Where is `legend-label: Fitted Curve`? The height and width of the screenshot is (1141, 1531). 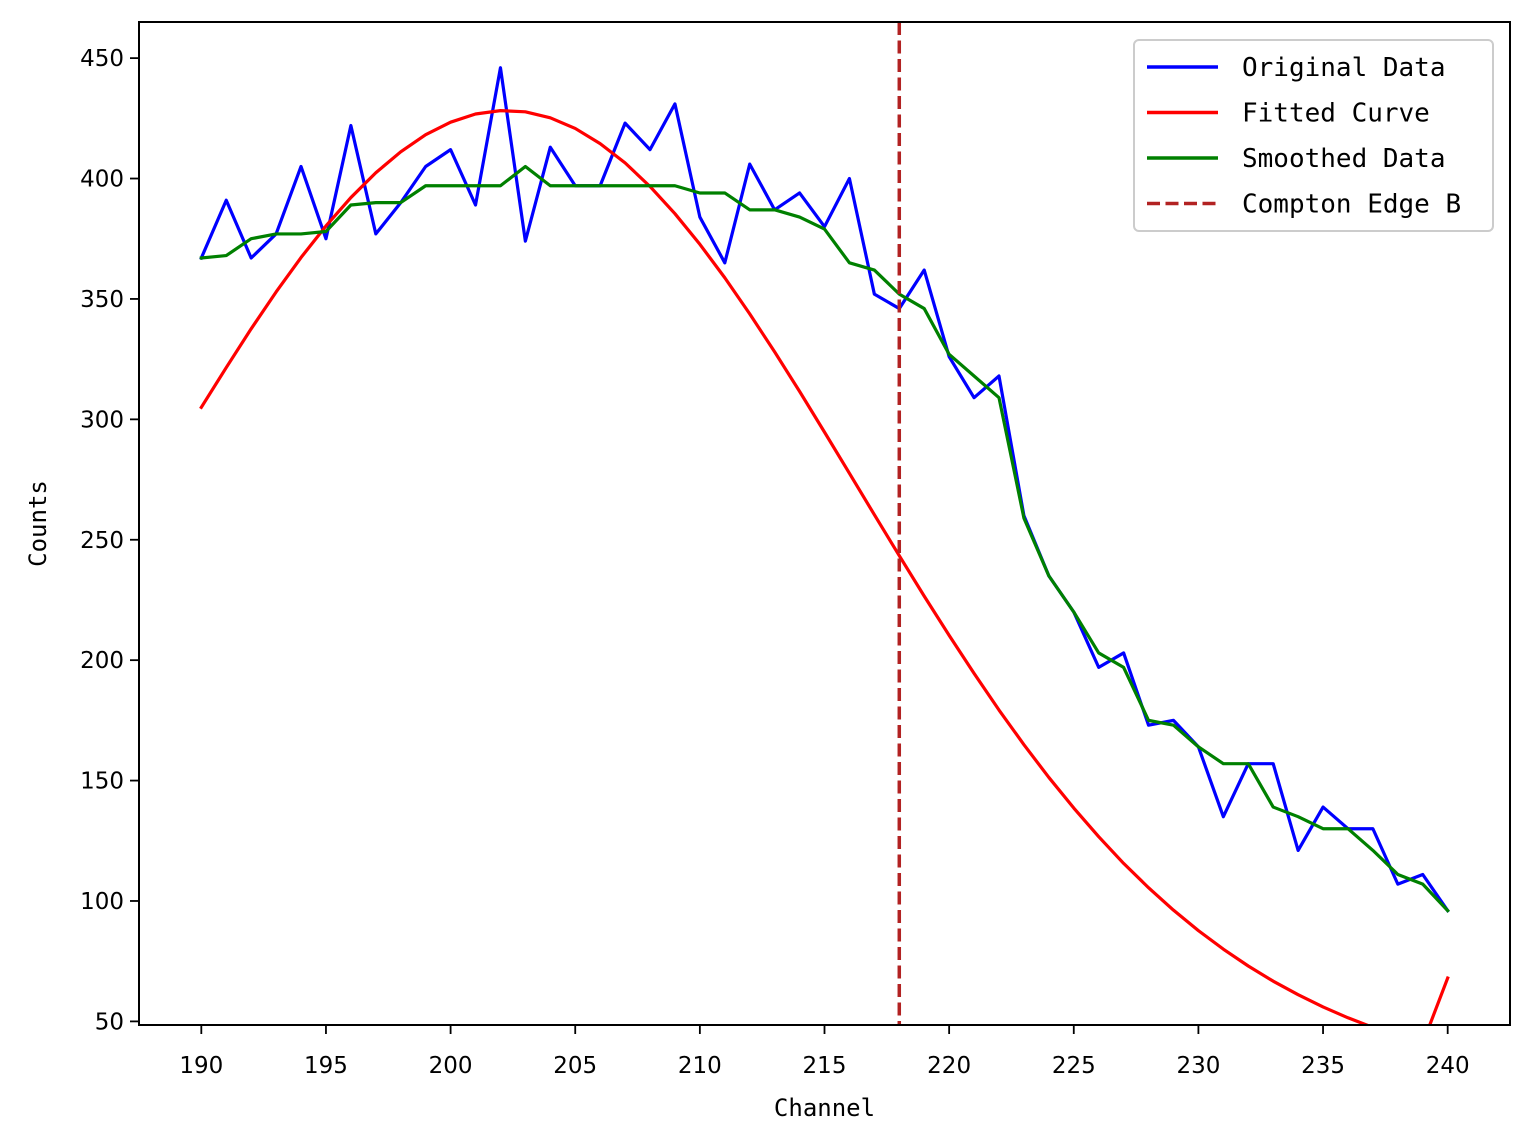 legend-label: Fitted Curve is located at coordinates (1336, 114).